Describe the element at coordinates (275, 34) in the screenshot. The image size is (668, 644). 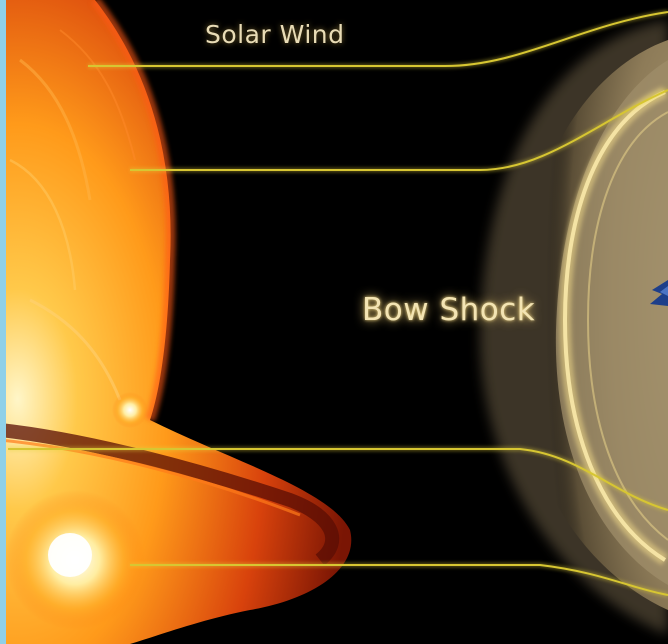
I see `solar-wind-label: Solar Wind` at that location.